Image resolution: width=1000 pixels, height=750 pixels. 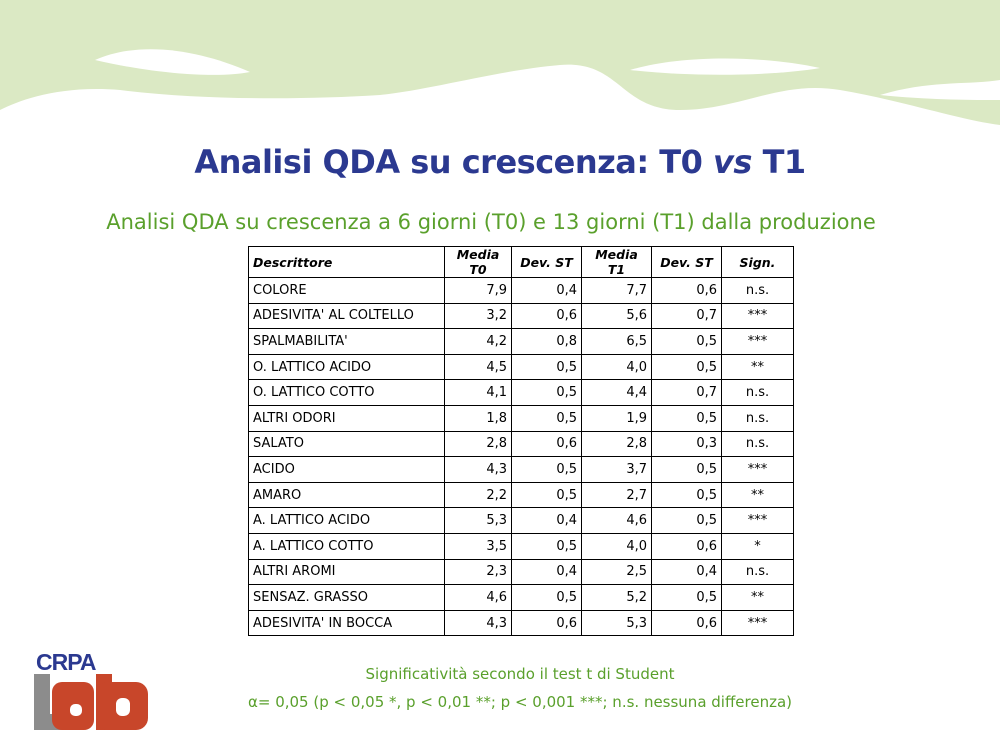 I want to click on cell-dev-st-t1: 0,4, so click(x=686, y=572).